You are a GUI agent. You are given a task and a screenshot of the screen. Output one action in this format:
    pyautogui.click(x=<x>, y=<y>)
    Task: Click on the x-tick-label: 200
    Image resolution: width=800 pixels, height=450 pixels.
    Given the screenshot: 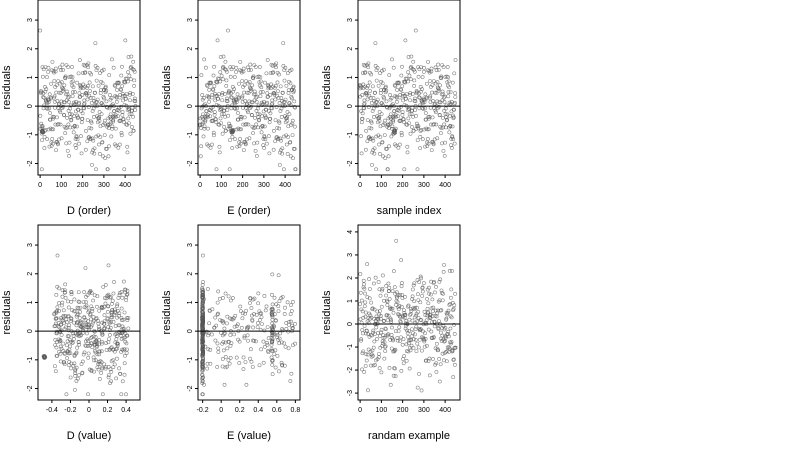 What is the action you would take?
    pyautogui.click(x=83, y=185)
    